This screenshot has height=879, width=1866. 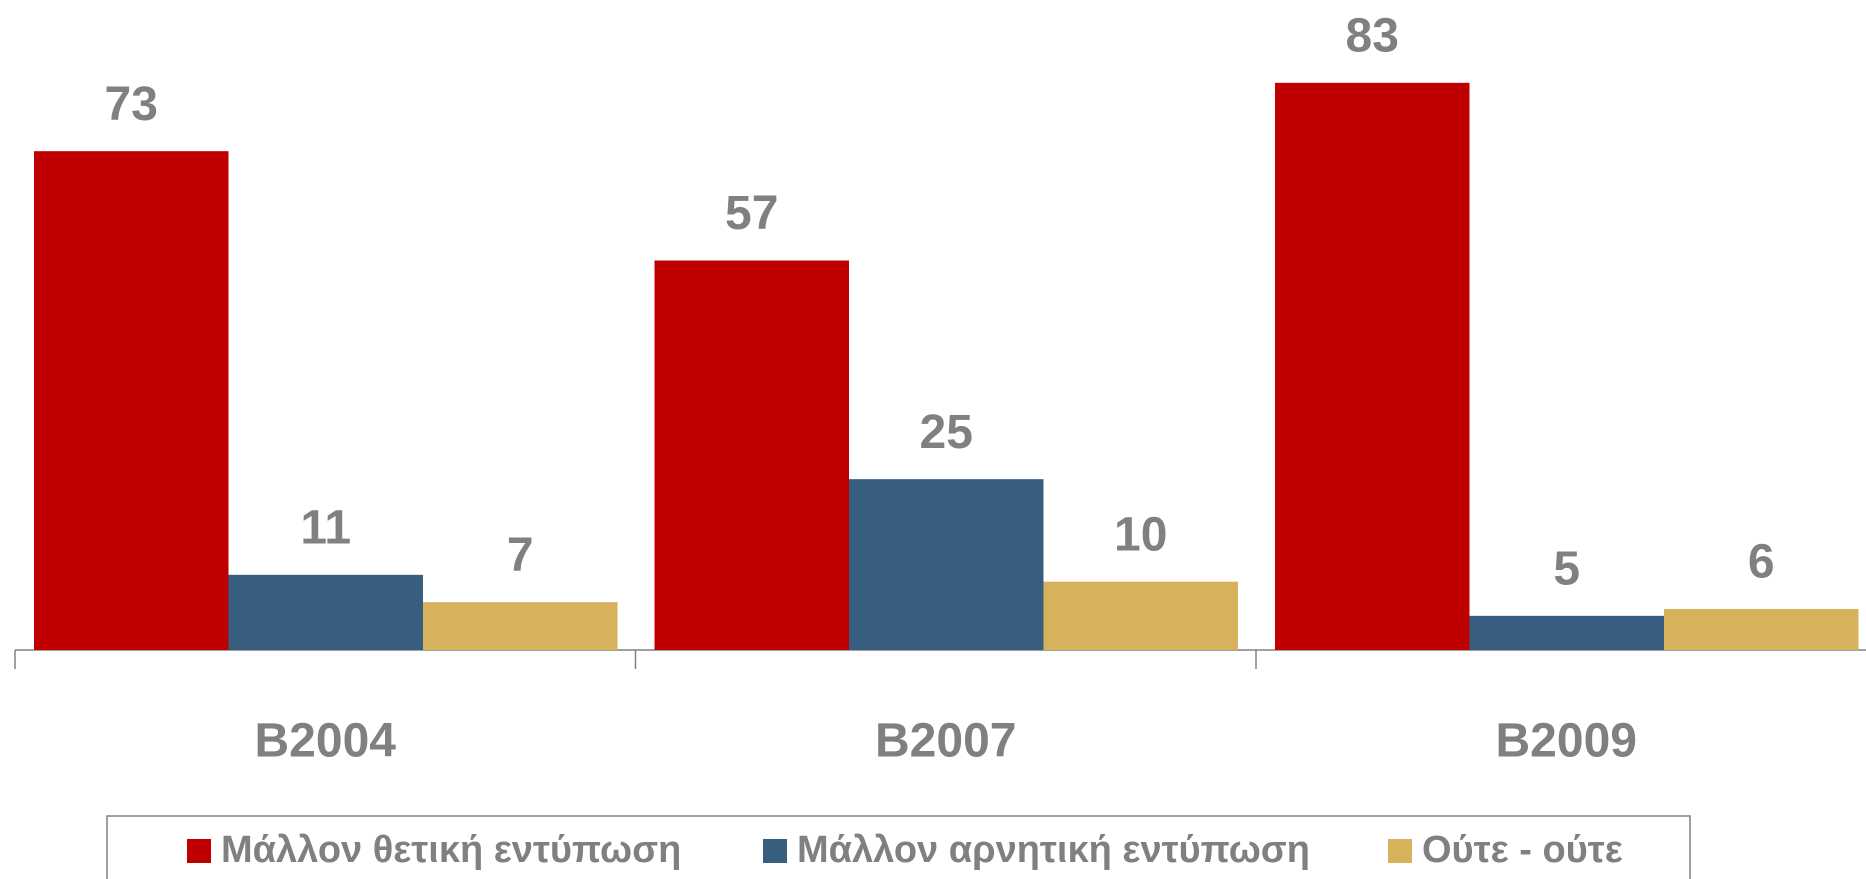 What do you see at coordinates (520, 555) in the screenshot?
I see `data-label: 7` at bounding box center [520, 555].